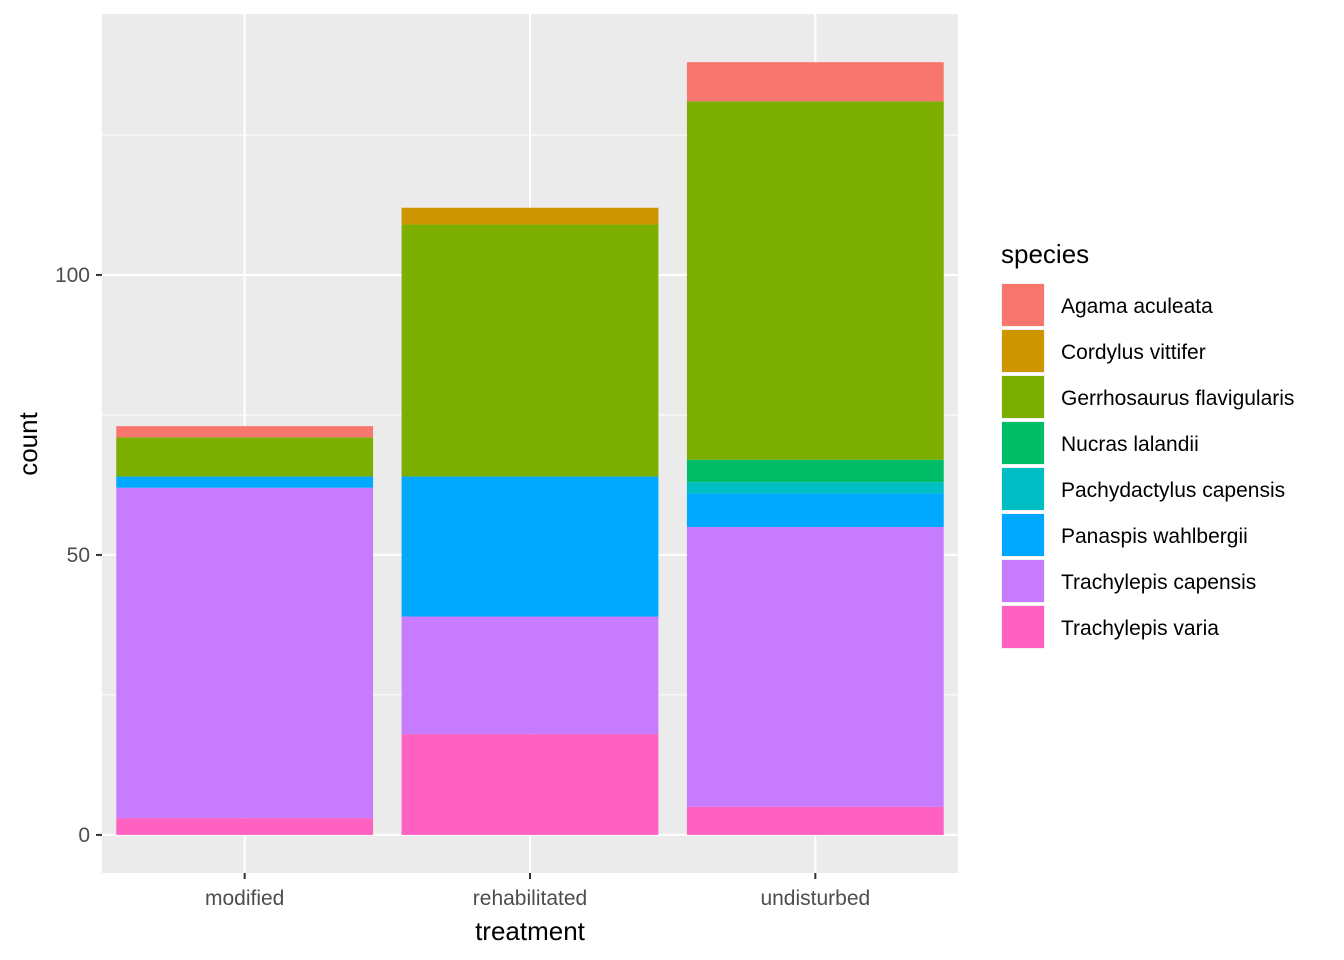 The image size is (1344, 960). What do you see at coordinates (1154, 536) in the screenshot?
I see `legend-label-panaspis-wahlbergii: Panaspis wahlbergii` at bounding box center [1154, 536].